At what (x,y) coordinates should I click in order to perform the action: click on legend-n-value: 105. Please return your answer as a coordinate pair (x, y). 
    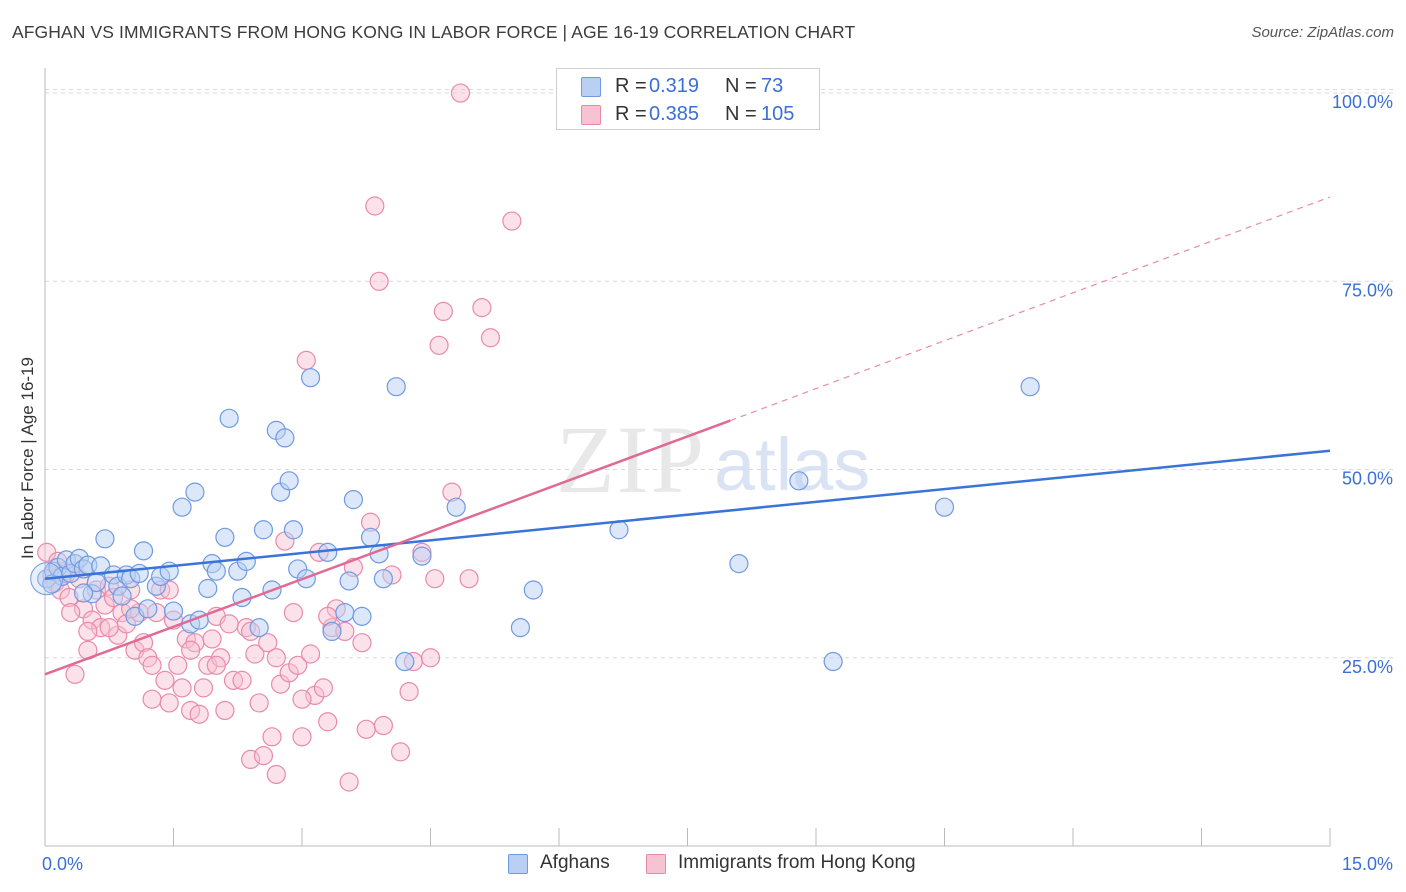
    Looking at the image, I should click on (778, 114).